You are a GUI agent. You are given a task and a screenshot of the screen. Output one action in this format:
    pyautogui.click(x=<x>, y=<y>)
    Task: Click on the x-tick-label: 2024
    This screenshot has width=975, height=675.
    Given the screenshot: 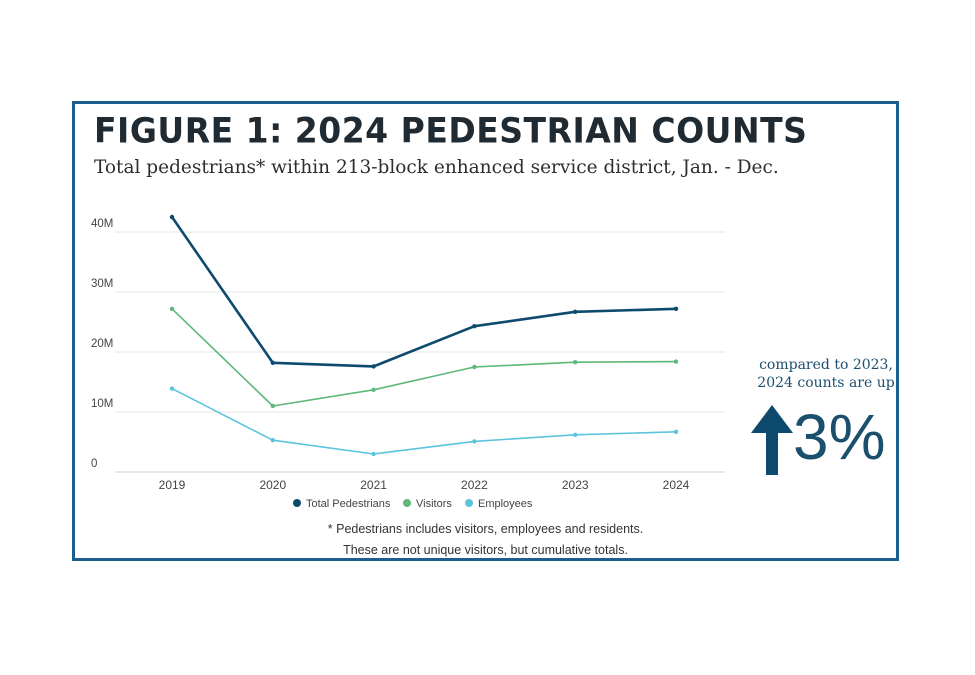 What is the action you would take?
    pyautogui.click(x=676, y=485)
    